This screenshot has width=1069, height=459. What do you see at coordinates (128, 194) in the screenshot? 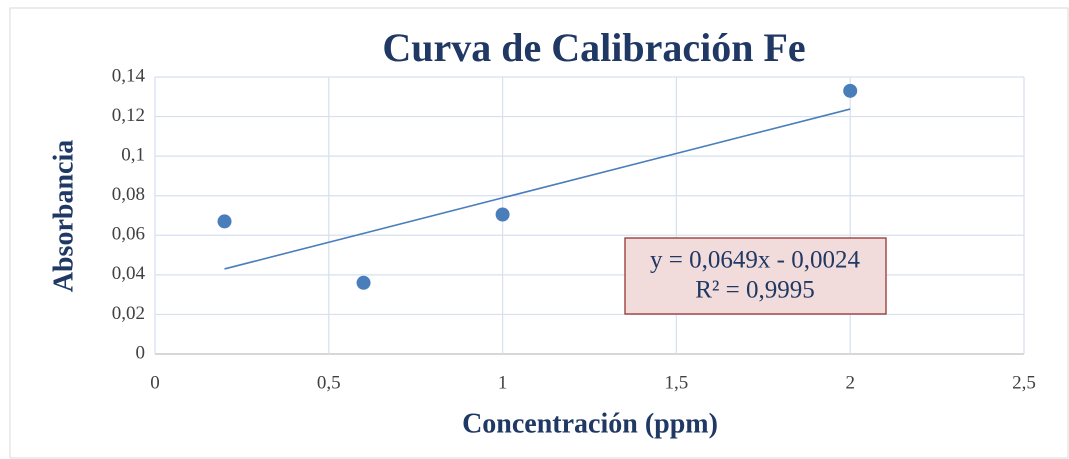
I see `y-tick-label: 0,08` at bounding box center [128, 194].